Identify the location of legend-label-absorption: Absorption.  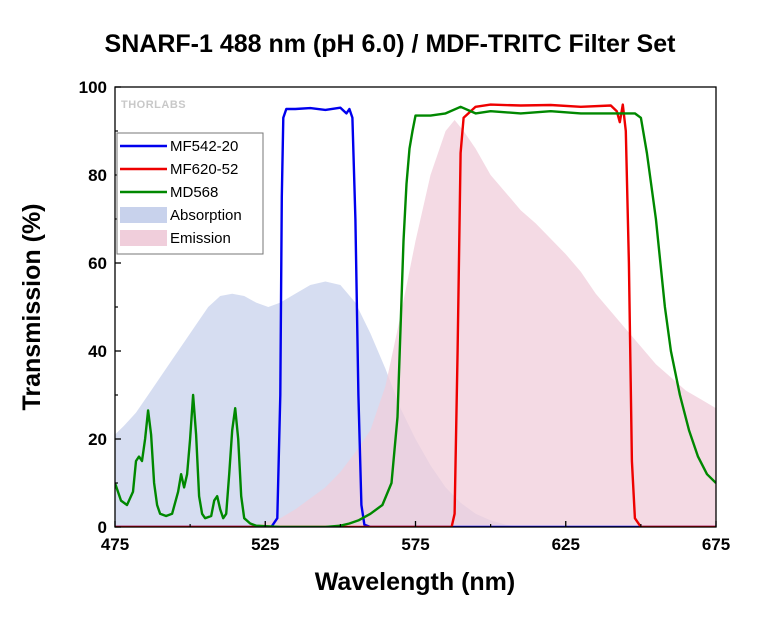
(206, 215).